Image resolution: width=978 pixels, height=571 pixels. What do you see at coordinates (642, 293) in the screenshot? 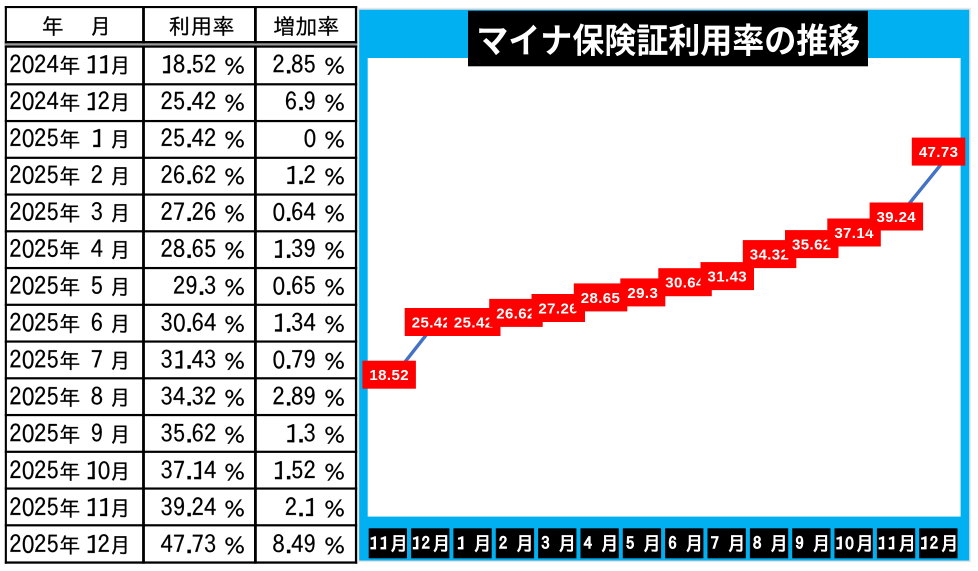
I see `svg-text: 29.3` at bounding box center [642, 293].